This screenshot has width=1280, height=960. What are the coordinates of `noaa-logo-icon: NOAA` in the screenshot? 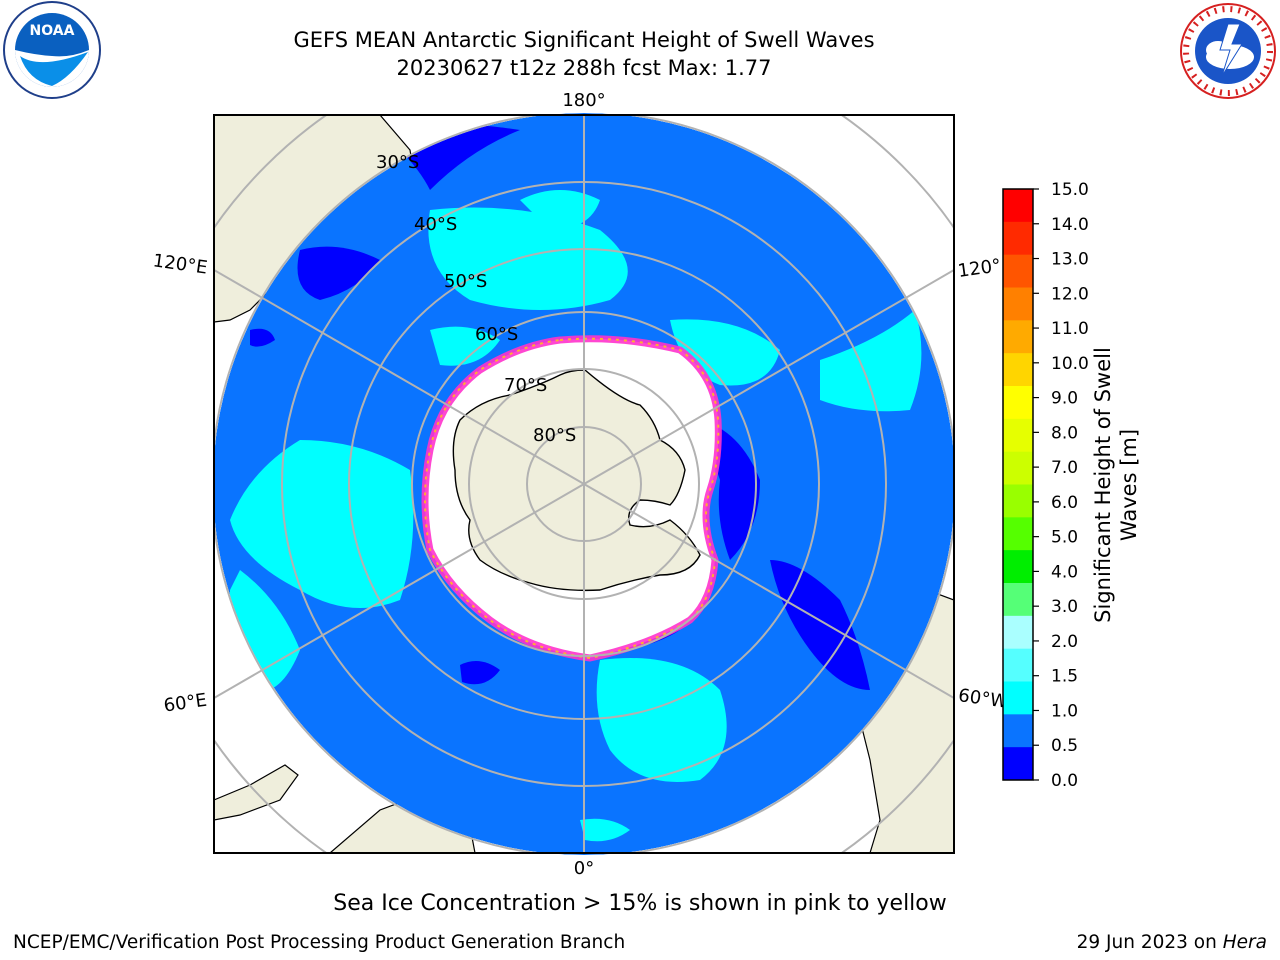 It's located at (52, 50).